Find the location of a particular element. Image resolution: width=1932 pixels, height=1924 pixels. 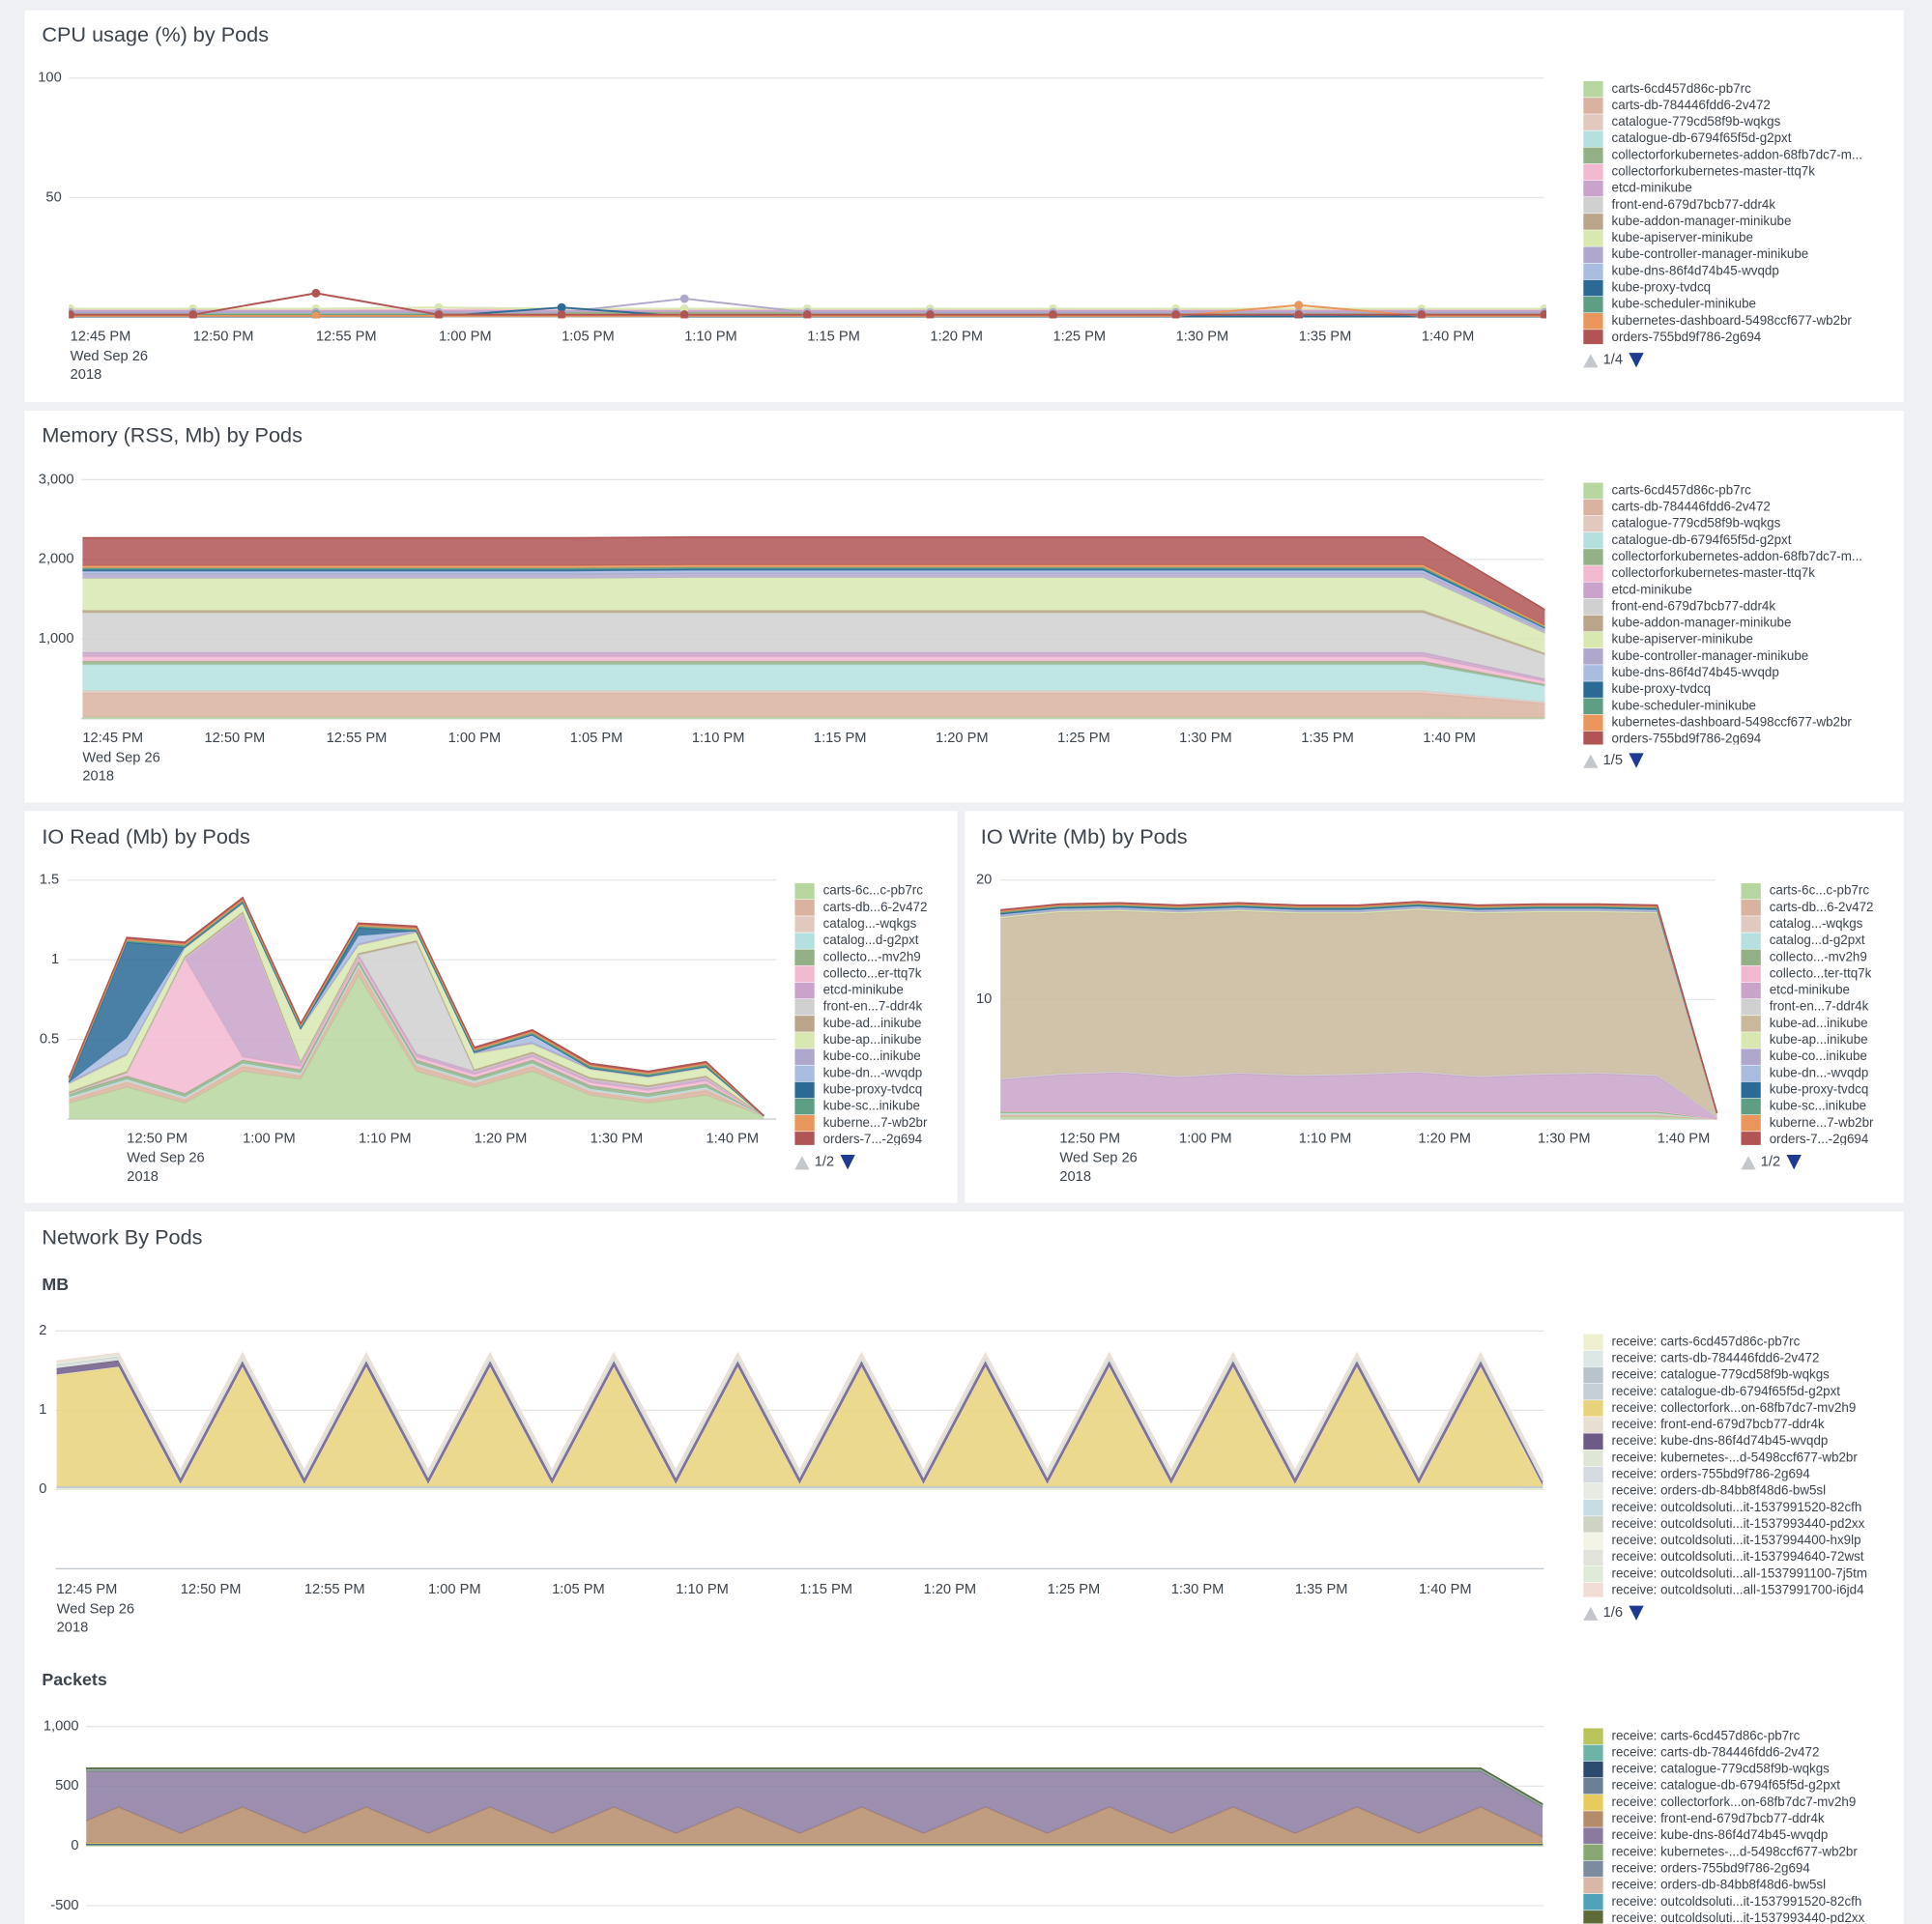

legend-label: collectorforkubernetes-master-ttq7k is located at coordinates (1714, 171).